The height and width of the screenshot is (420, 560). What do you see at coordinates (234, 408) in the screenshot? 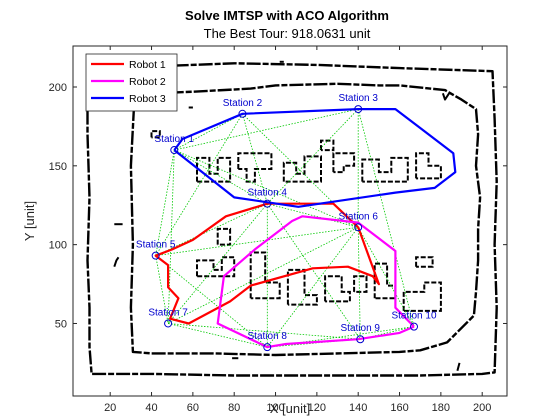
I see `x-tick-label: 80` at bounding box center [234, 408].